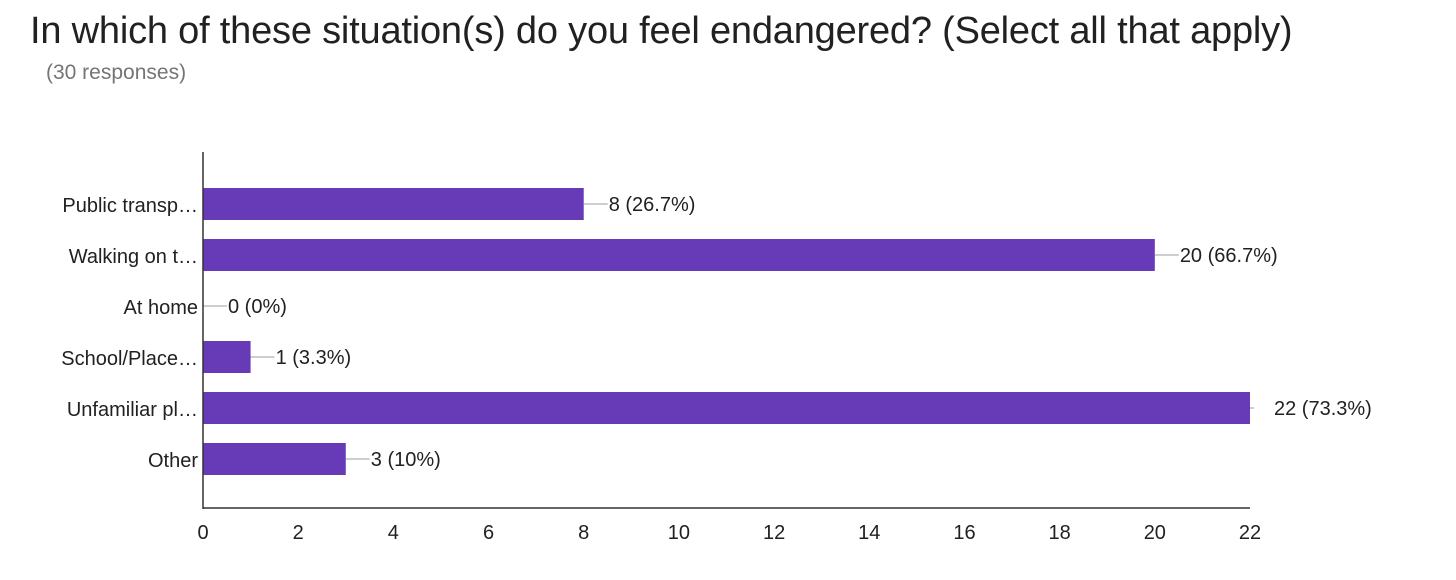  I want to click on bar-school-place, so click(227, 357).